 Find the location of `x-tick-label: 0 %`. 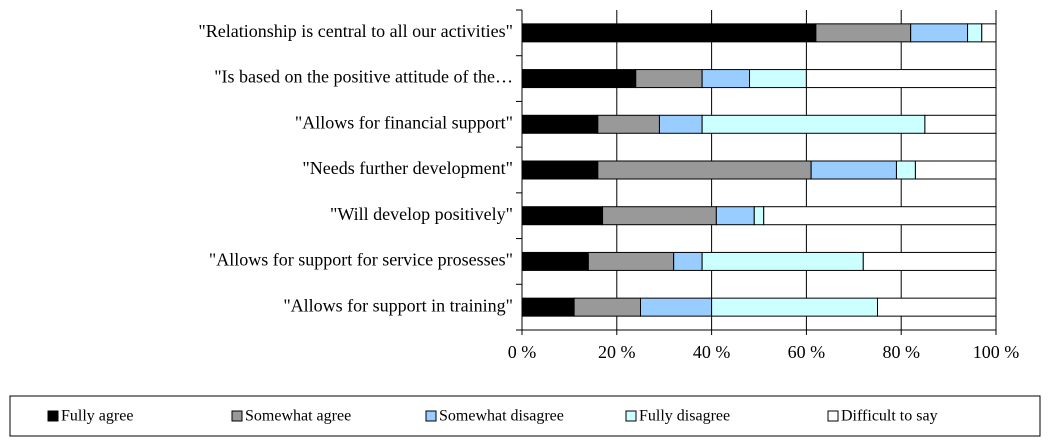

x-tick-label: 0 % is located at coordinates (522, 352).